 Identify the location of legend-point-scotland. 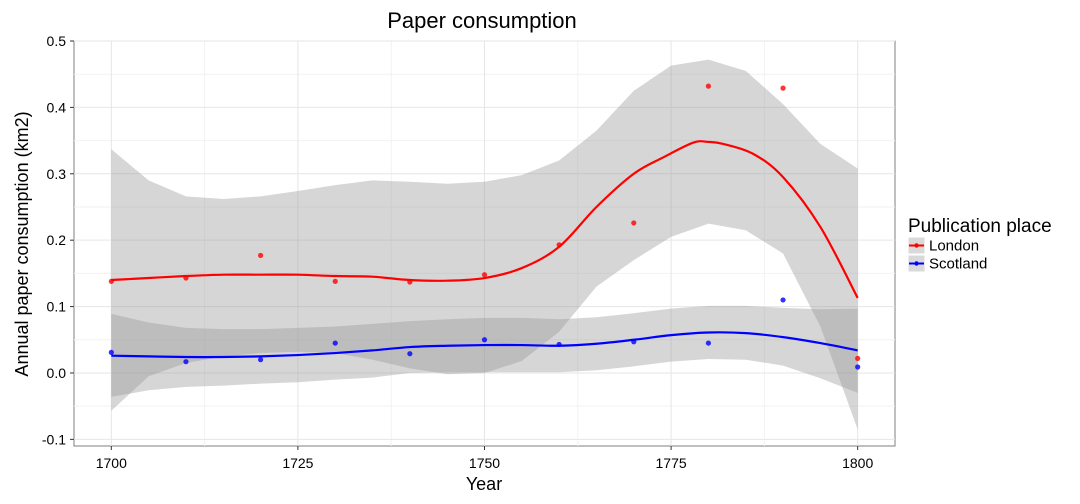
(916, 263).